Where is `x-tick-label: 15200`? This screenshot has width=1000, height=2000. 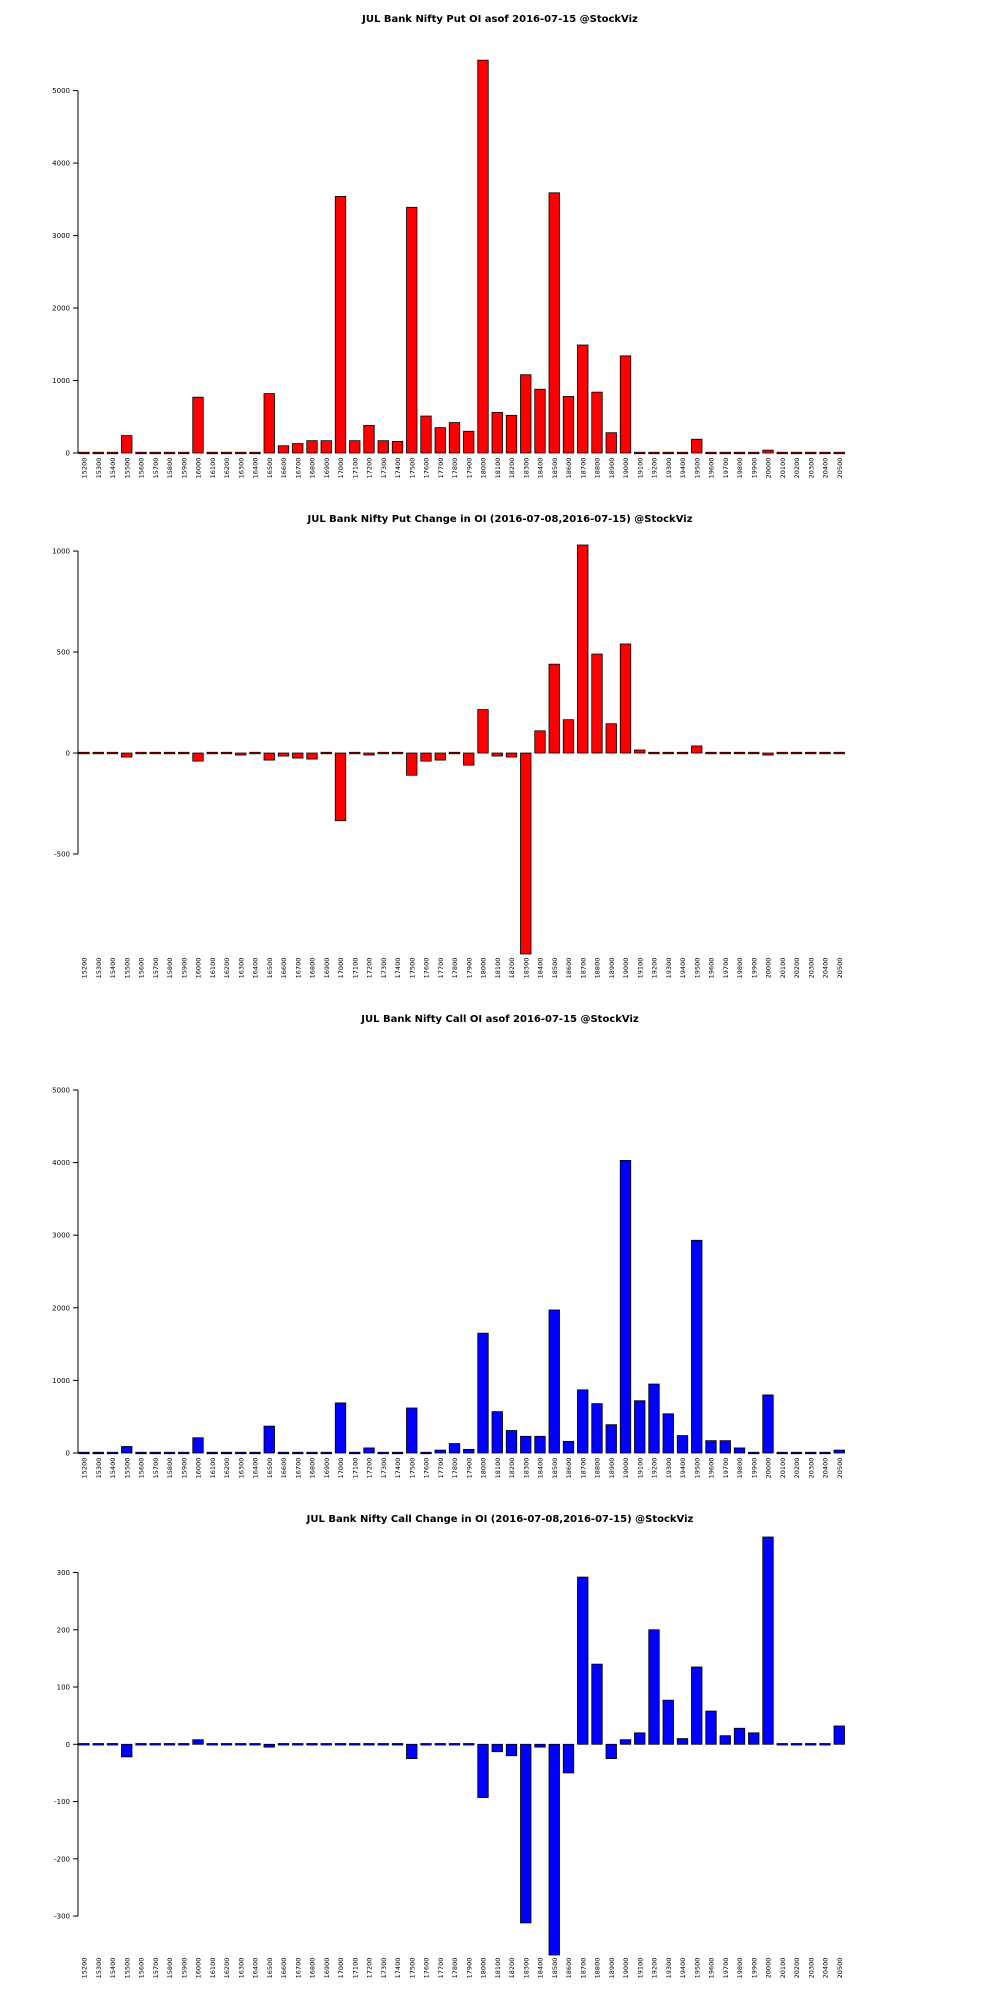 x-tick-label: 15200 is located at coordinates (85, 1968).